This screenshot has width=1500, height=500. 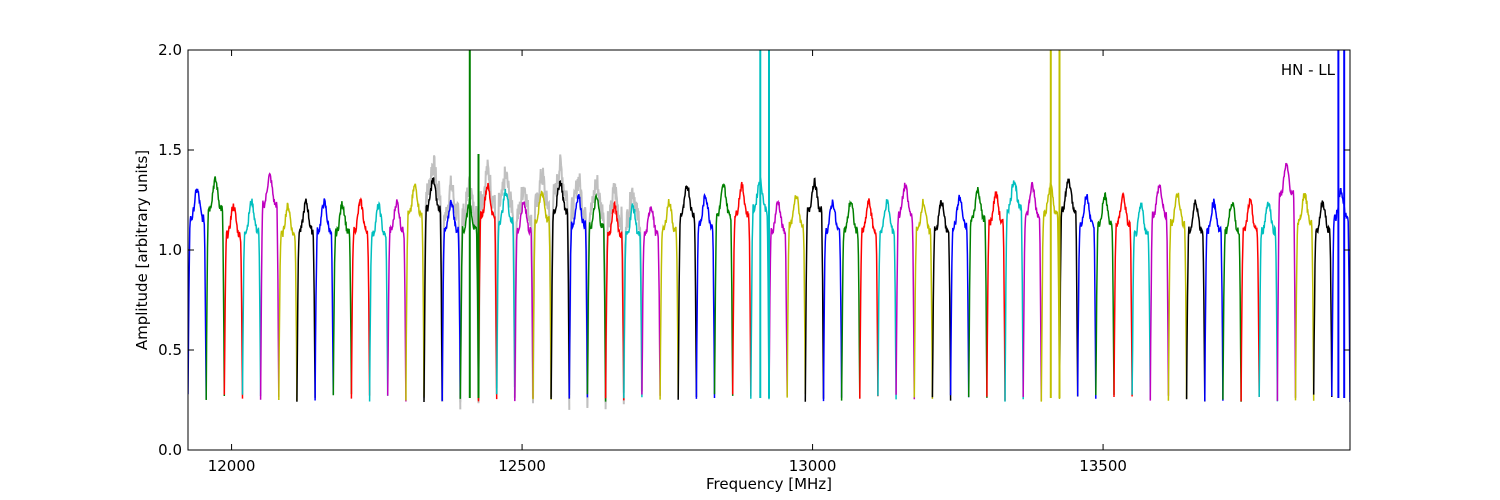 I want to click on x-axis-label: Frequency [MHz], so click(x=769, y=484).